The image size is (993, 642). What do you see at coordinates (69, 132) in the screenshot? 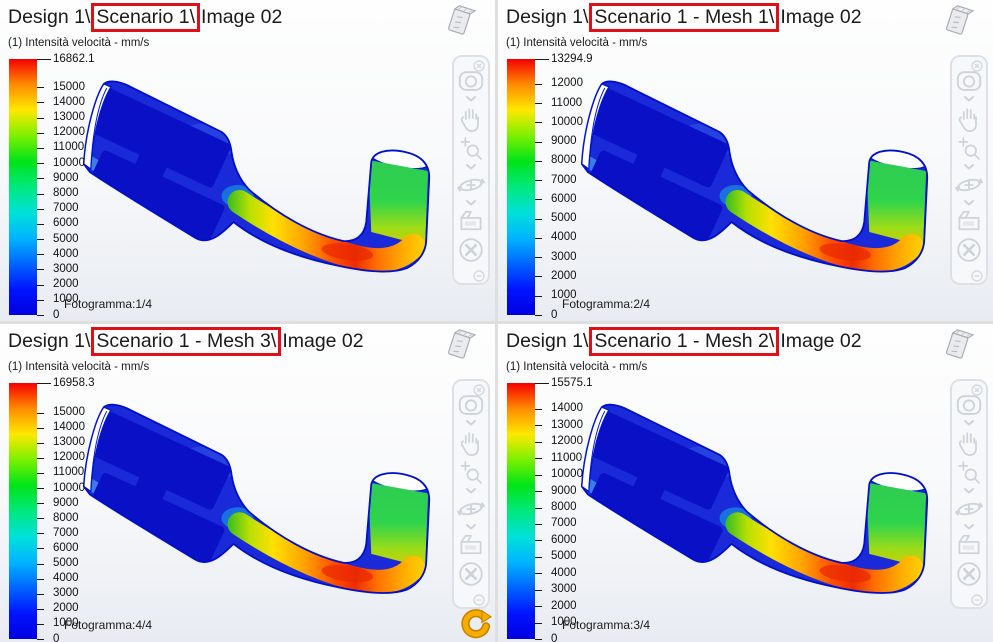
I see `legend-tick-label: 12000` at bounding box center [69, 132].